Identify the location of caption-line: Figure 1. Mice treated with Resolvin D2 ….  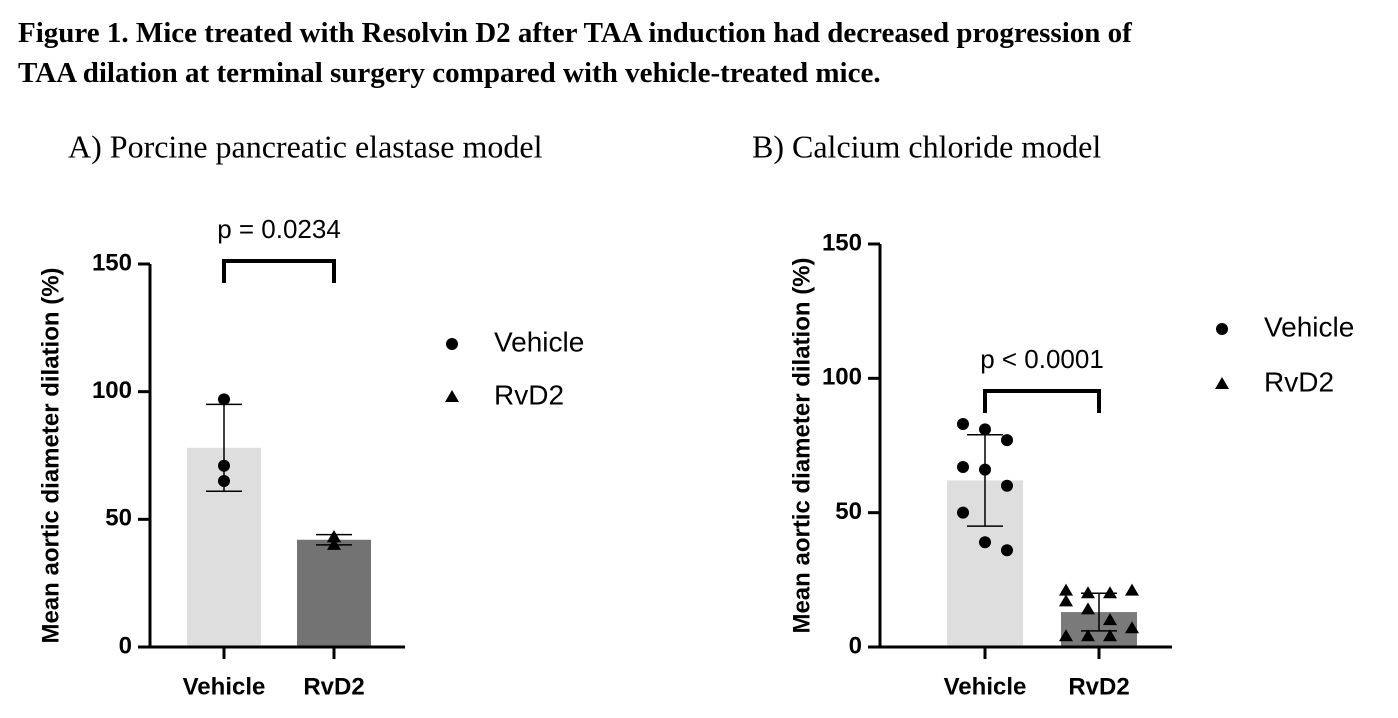
(575, 33).